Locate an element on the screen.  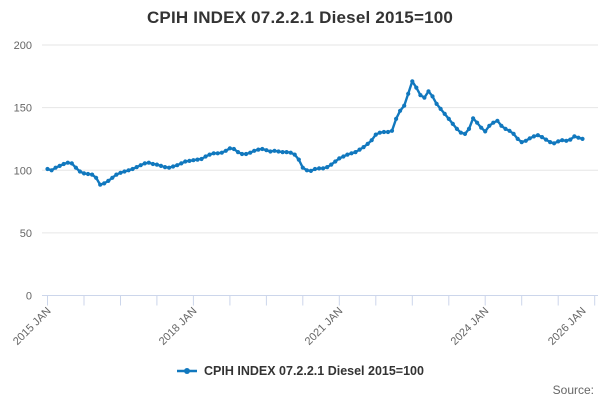
legend-item: CPIH INDEX 07.2.2.1 Diesel 2015=100 is located at coordinates (300, 371).